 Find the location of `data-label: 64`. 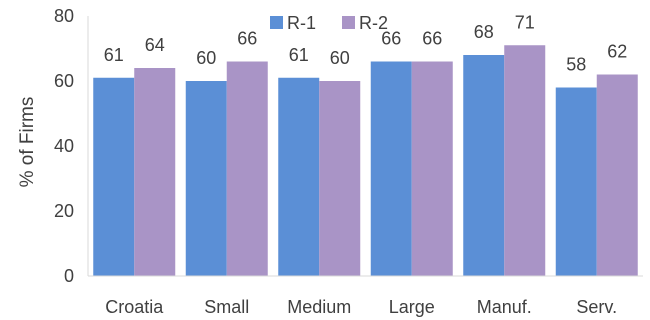

data-label: 64 is located at coordinates (155, 45).